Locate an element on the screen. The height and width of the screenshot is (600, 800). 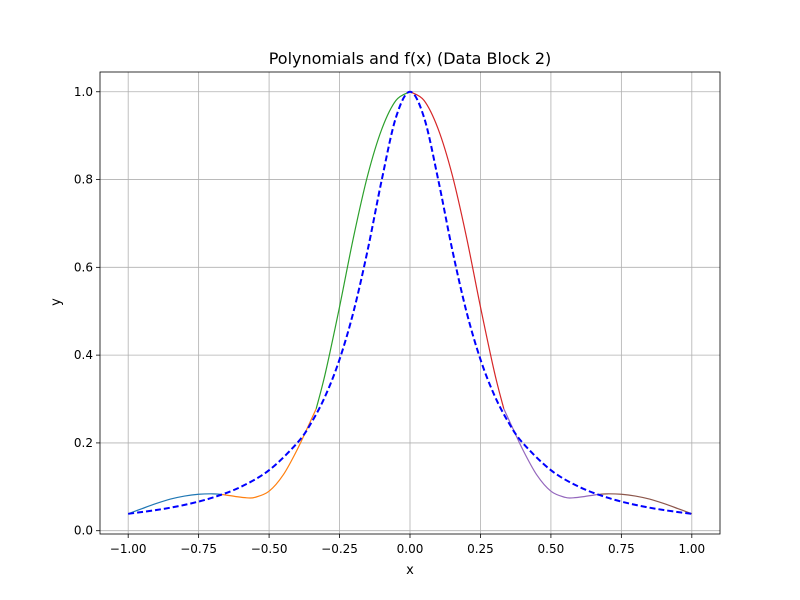
y-tick-label: 0.2 is located at coordinates (83, 443).